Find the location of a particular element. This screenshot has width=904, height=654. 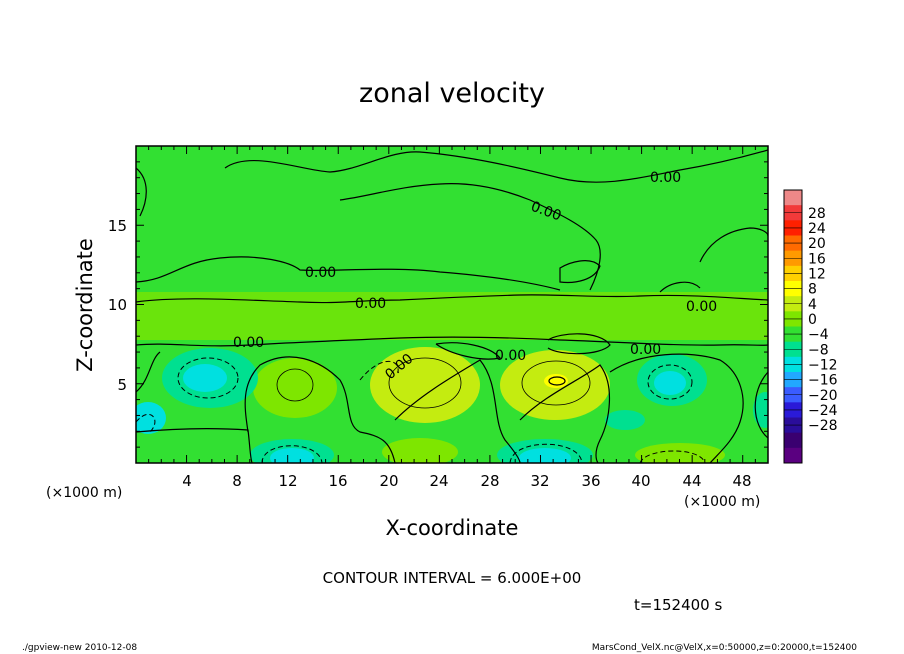

x-tick-label: 12 is located at coordinates (287, 481).